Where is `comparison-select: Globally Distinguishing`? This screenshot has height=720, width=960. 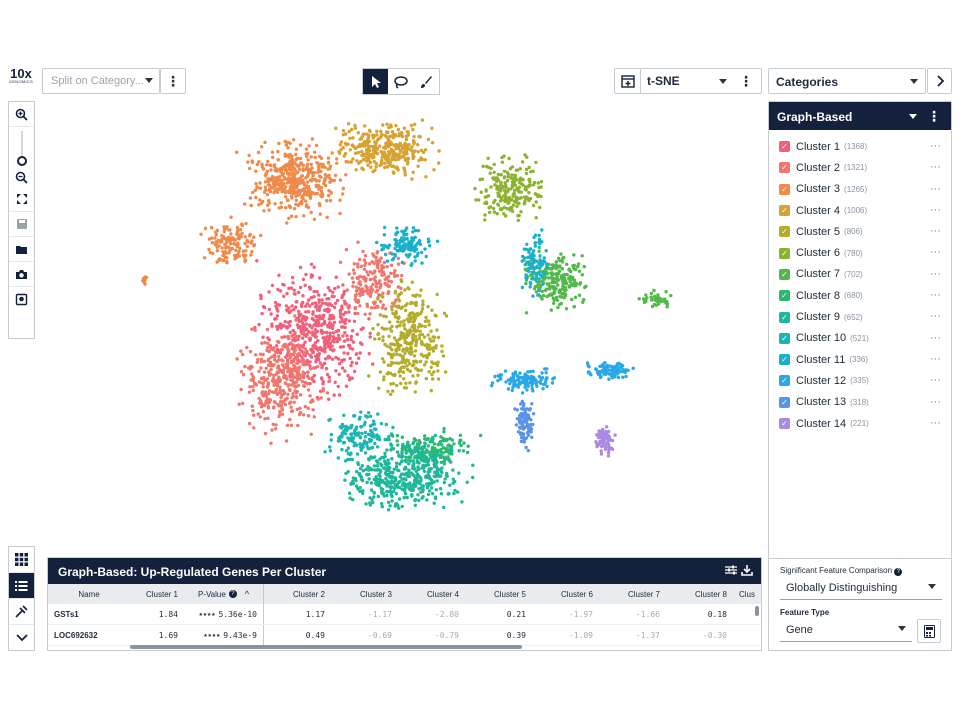 comparison-select: Globally Distinguishing is located at coordinates (861, 589).